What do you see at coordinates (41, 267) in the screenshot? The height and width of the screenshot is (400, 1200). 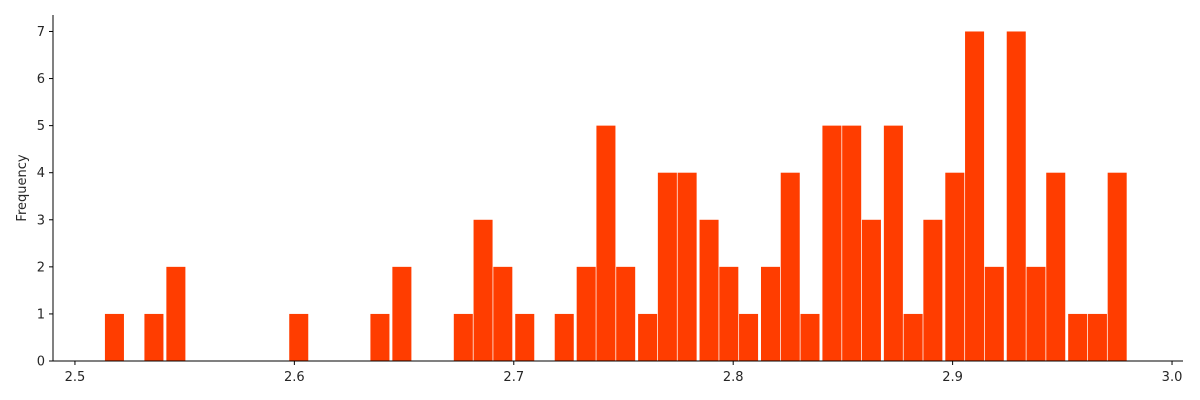 I see `y-tick-label: 2` at bounding box center [41, 267].